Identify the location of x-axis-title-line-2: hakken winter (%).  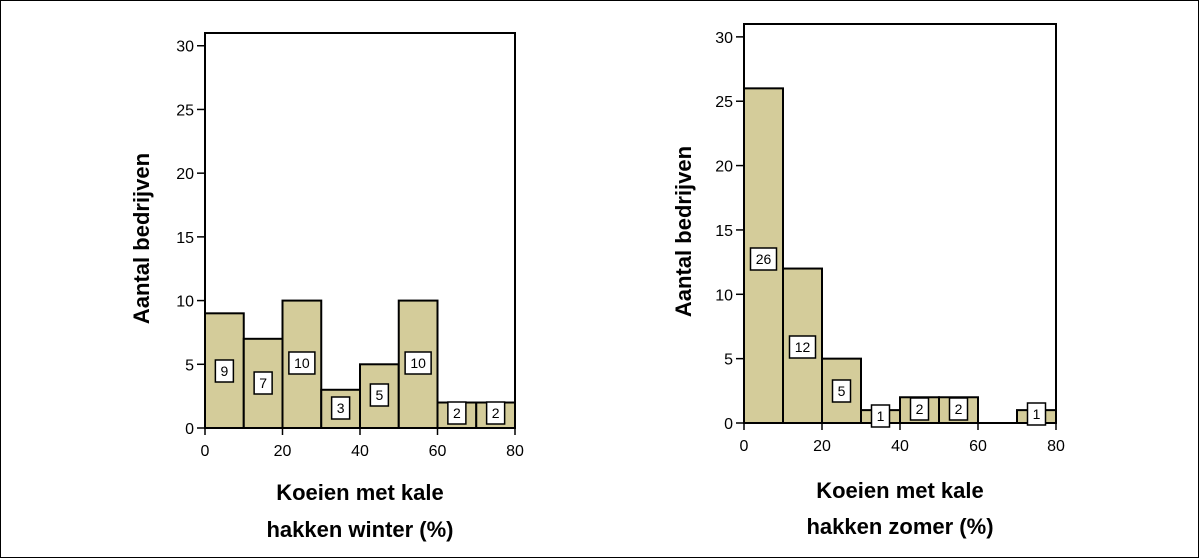
(359, 529).